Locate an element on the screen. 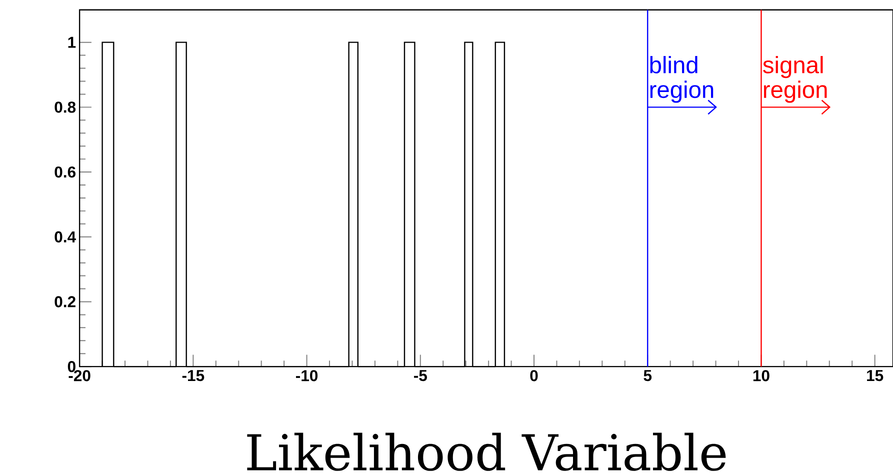  y-tick-label: 1 is located at coordinates (72, 42).